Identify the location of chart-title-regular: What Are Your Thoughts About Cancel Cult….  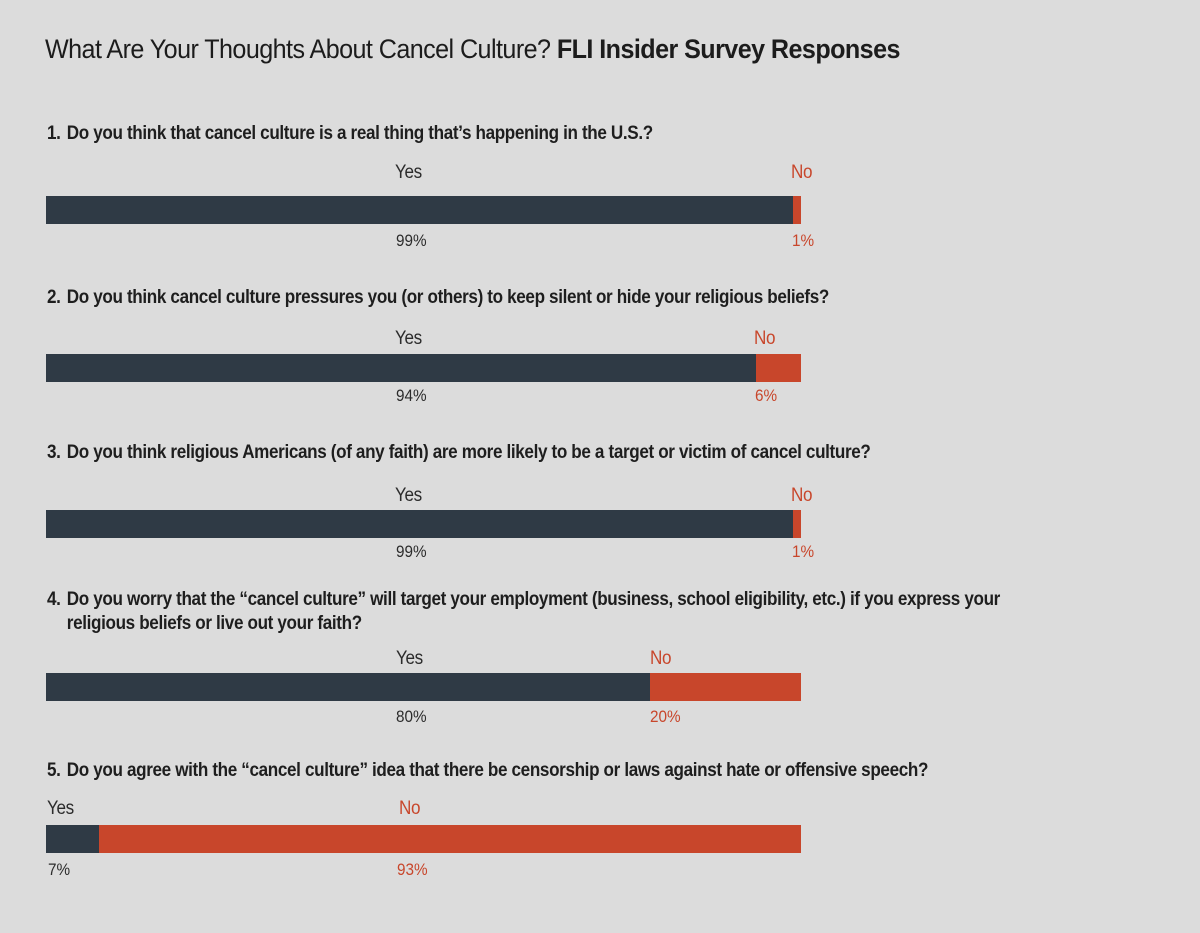
(298, 49).